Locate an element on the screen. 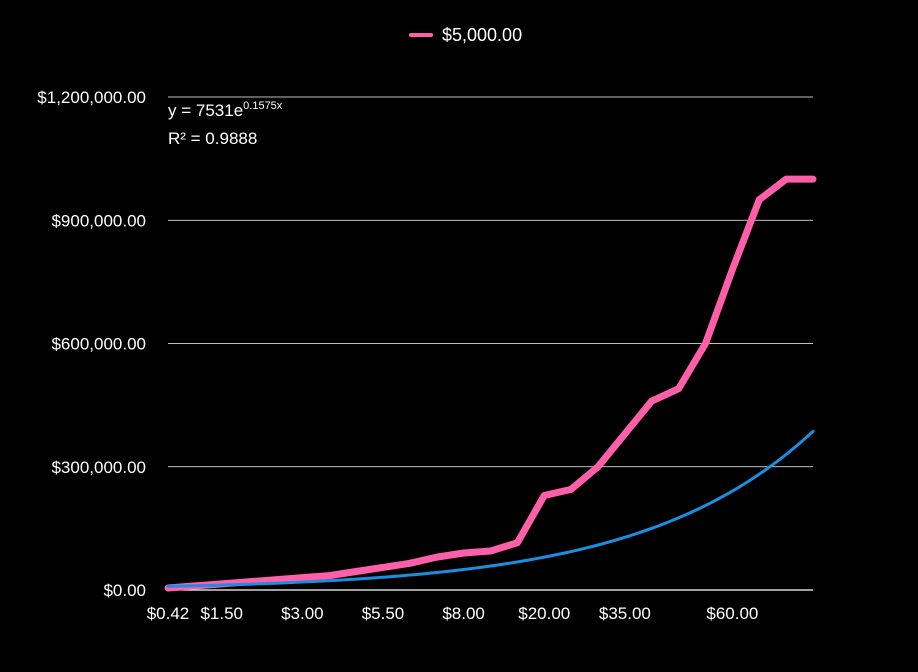  y-tick-label: $600,000.00 is located at coordinates (98, 344).